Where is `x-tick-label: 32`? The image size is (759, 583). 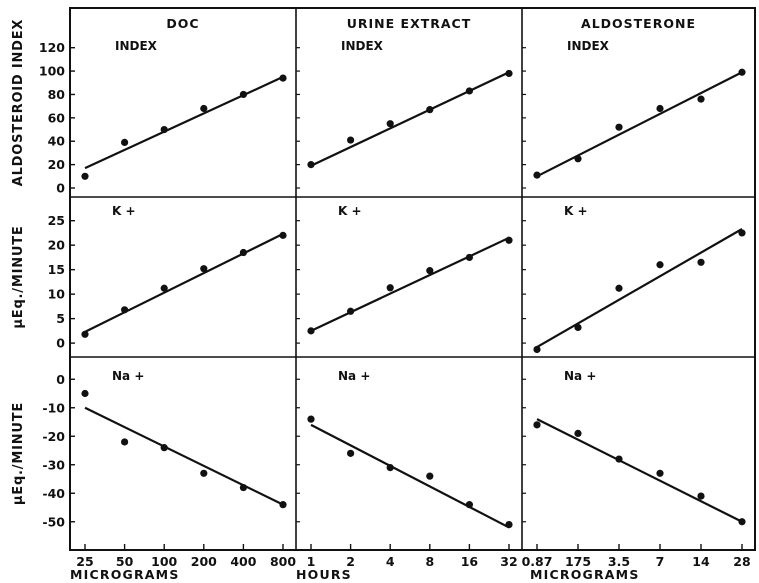 x-tick-label: 32 is located at coordinates (508, 561).